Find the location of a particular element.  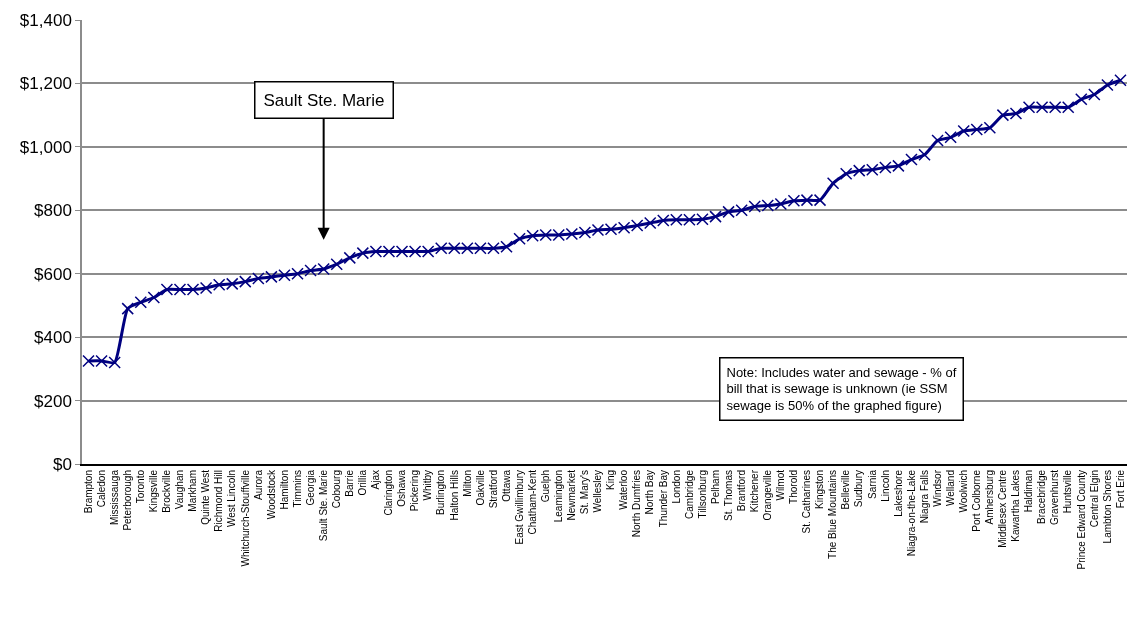

x-tick-label: Ottawa is located at coordinates (506, 485).